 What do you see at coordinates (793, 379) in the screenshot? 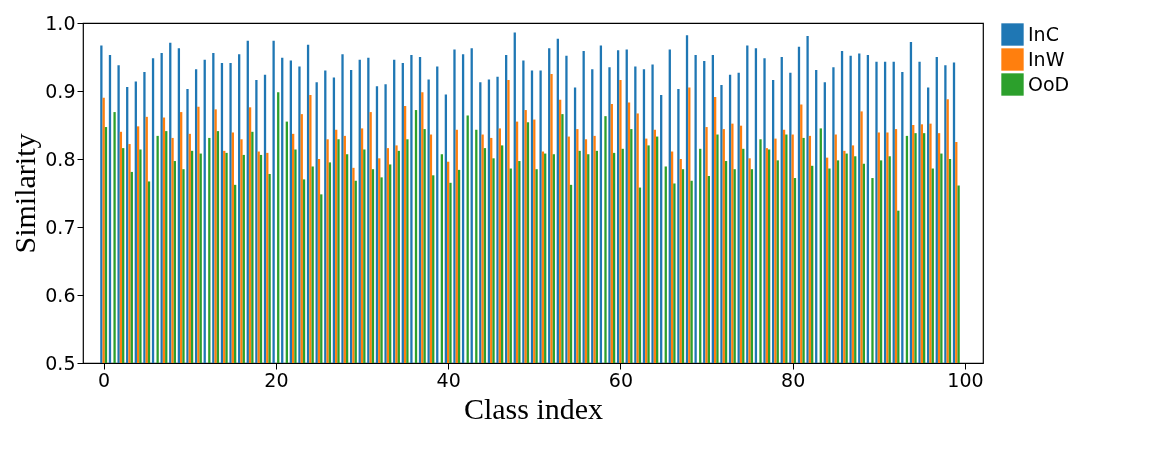
I see `x-tick-label: 80` at bounding box center [793, 379].